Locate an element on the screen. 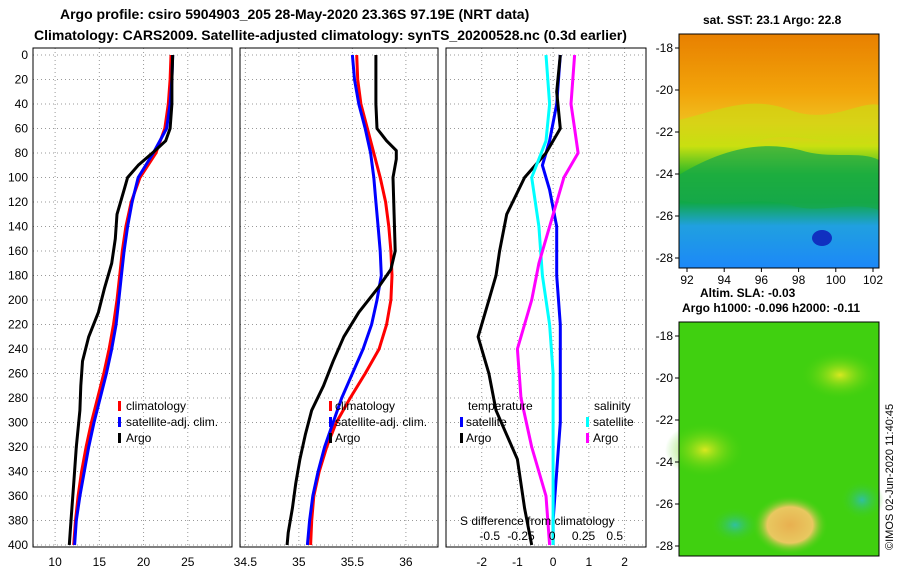 The height and width of the screenshot is (580, 900). sla-yellow-blob-left is located at coordinates (705, 450).